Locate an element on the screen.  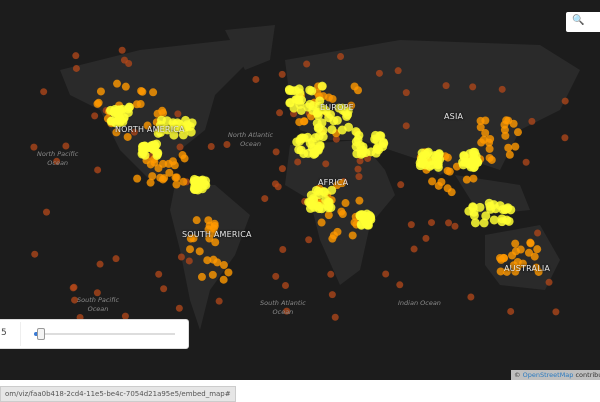
label-europe: EUROPE is located at coordinates (337, 107).